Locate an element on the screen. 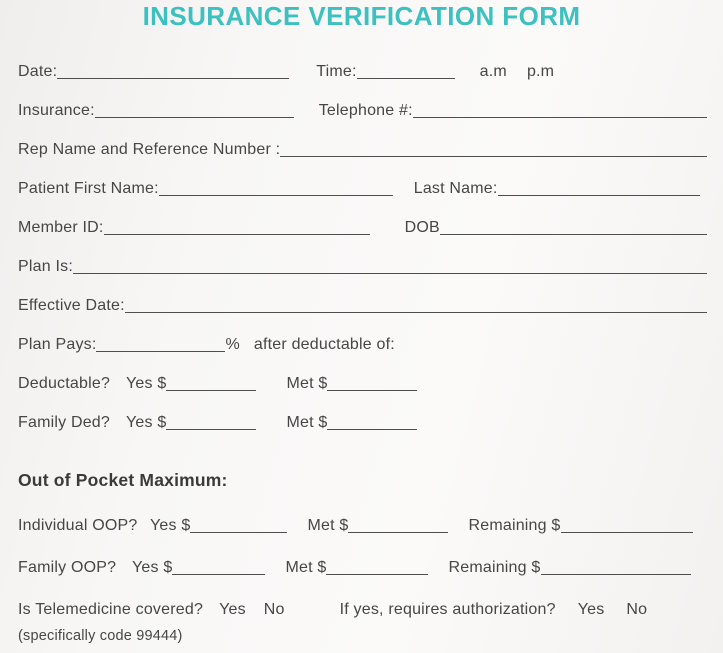  rep-name-field-blank is located at coordinates (493, 149).